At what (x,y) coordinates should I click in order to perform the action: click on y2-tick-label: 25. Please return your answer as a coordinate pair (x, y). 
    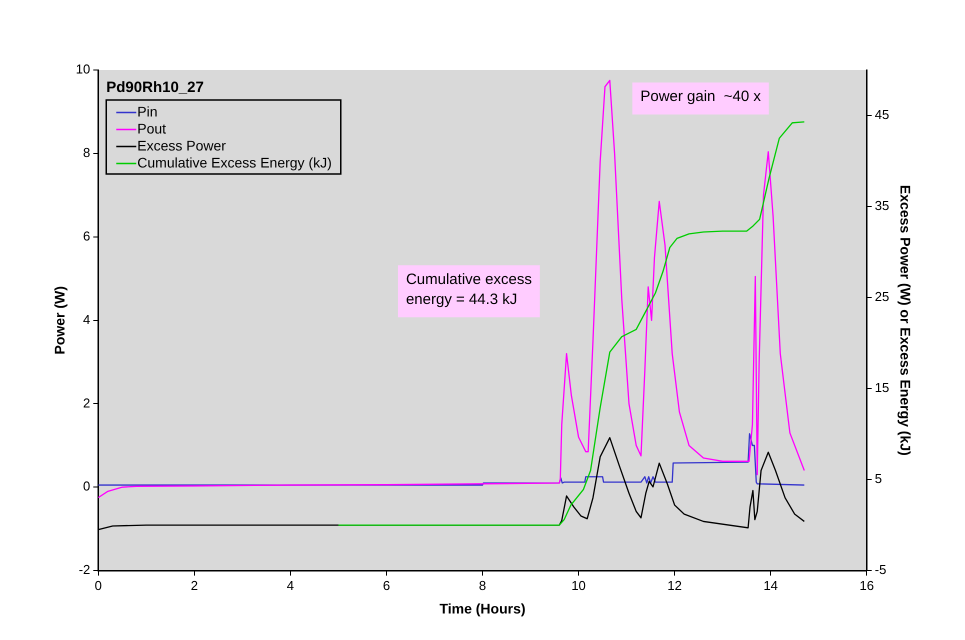
    Looking at the image, I should click on (882, 296).